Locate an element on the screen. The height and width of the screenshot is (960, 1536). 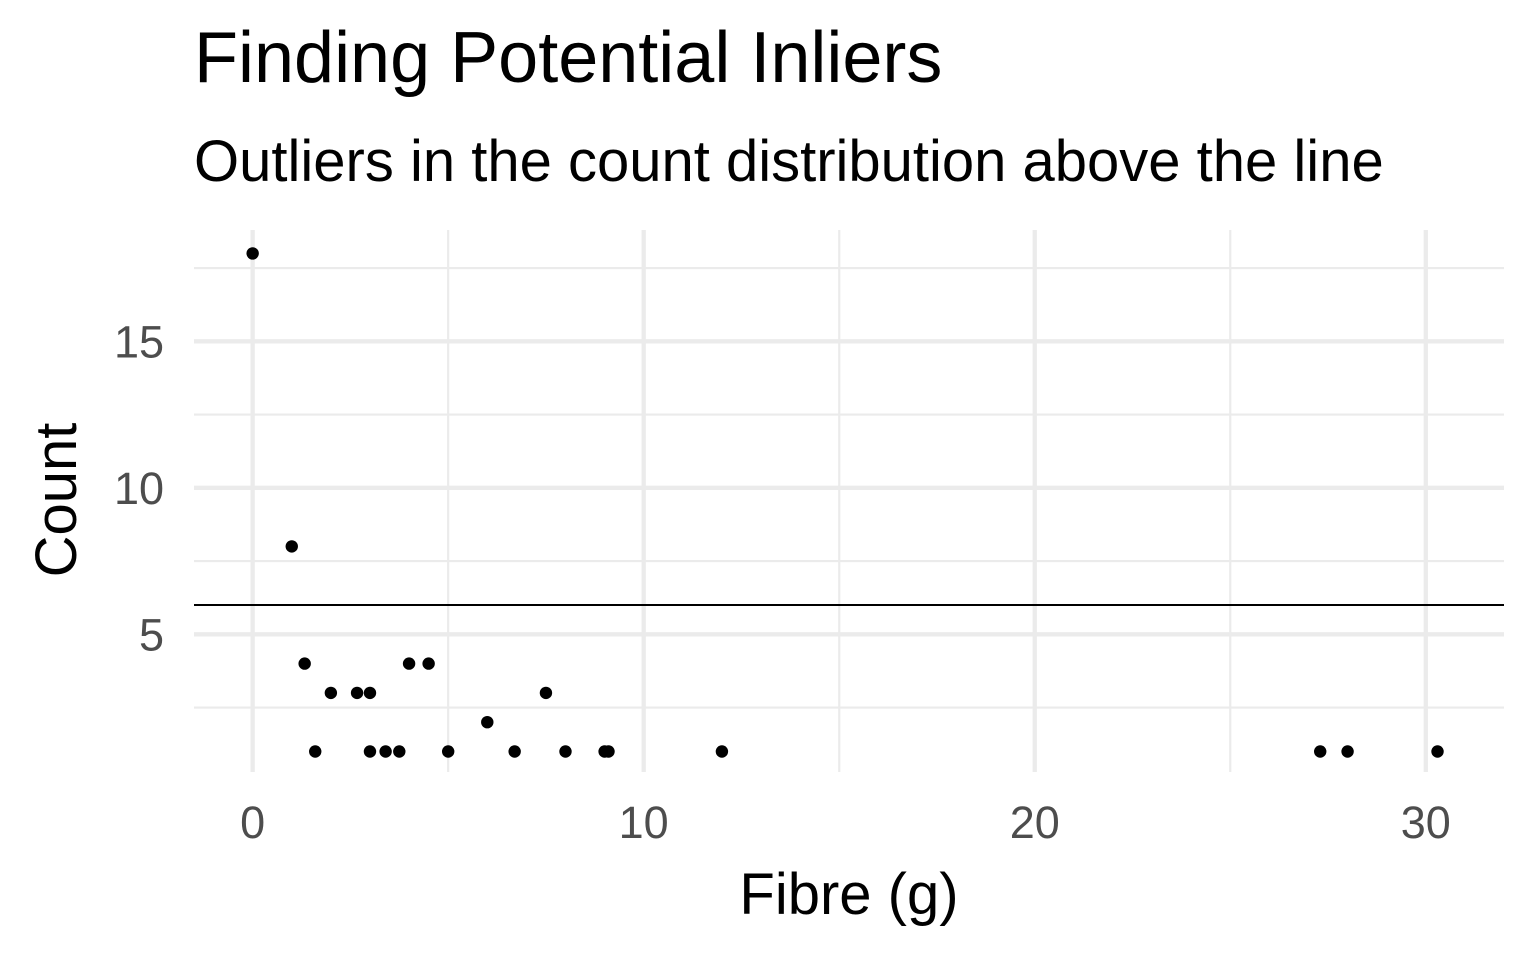
y-tick-label: 15 is located at coordinates (139, 341).